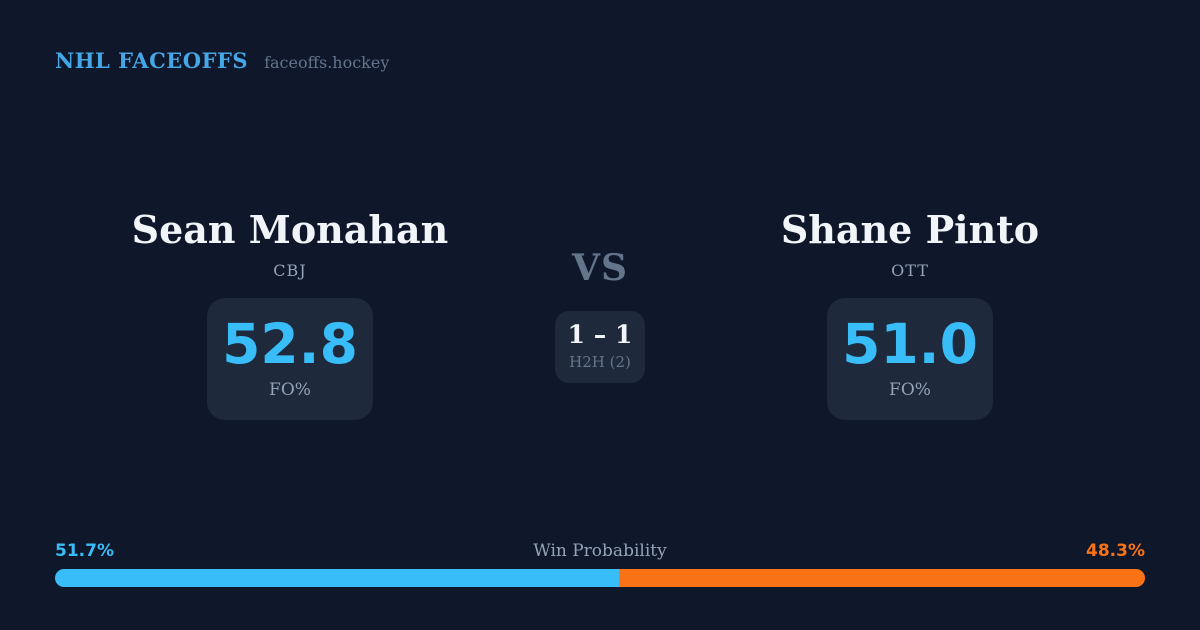 The width and height of the screenshot is (1200, 630). I want to click on player-right-stat-label: FO%, so click(910, 390).